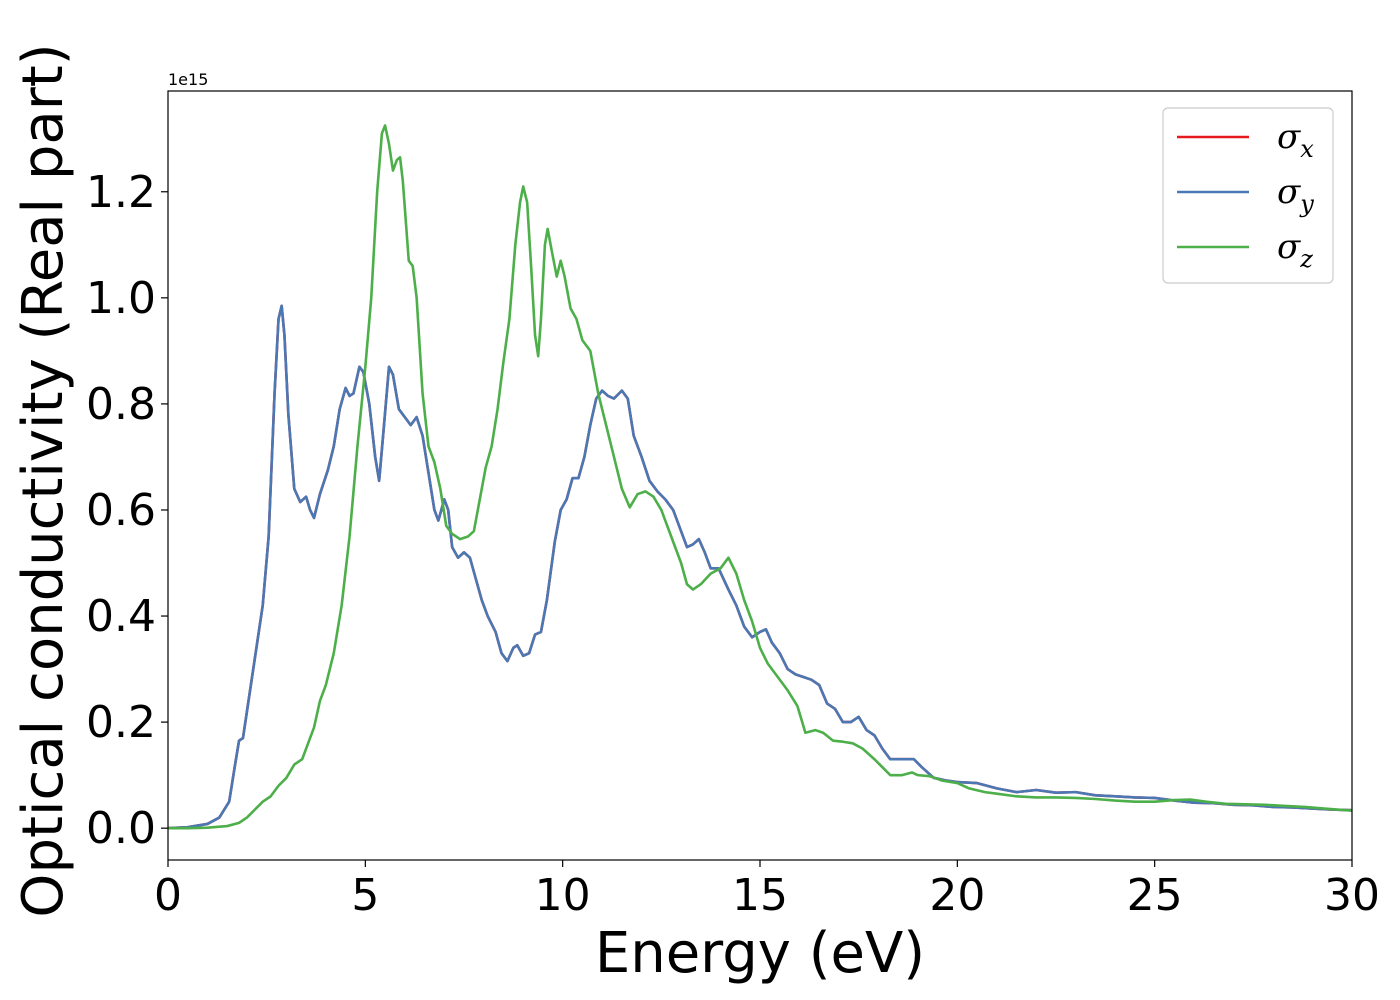 This screenshot has height=1000, width=1400. I want to click on x-tick-label: 0, so click(168, 895).